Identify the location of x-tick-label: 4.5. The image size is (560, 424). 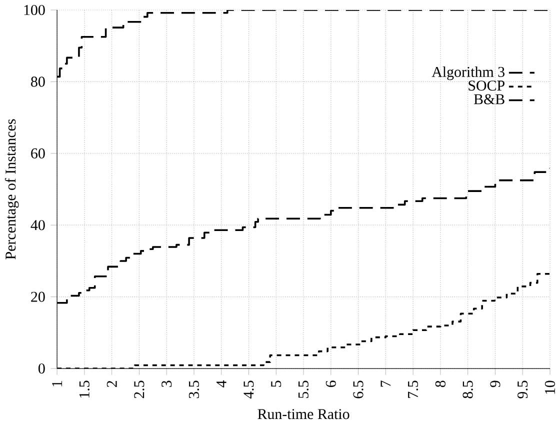
(249, 389).